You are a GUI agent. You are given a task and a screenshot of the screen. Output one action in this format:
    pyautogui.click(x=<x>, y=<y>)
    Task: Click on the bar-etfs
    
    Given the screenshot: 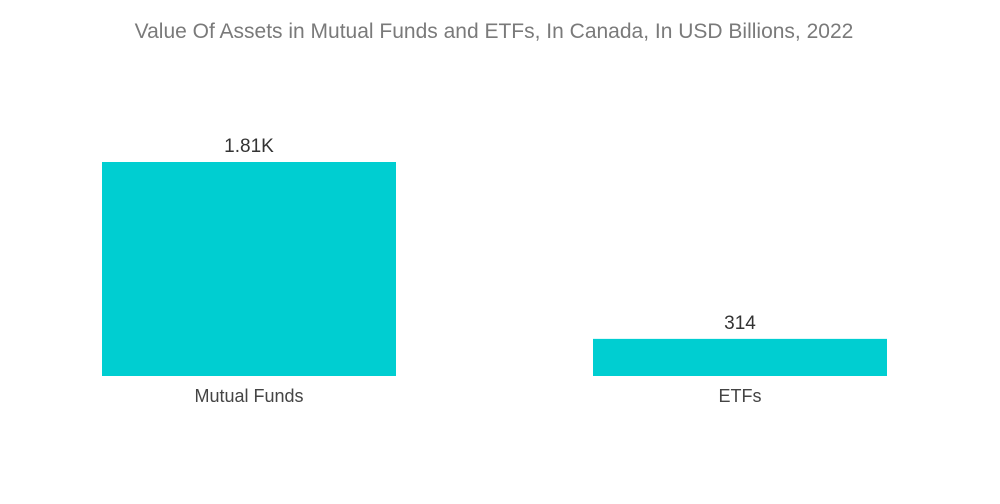 What is the action you would take?
    pyautogui.click(x=740, y=357)
    